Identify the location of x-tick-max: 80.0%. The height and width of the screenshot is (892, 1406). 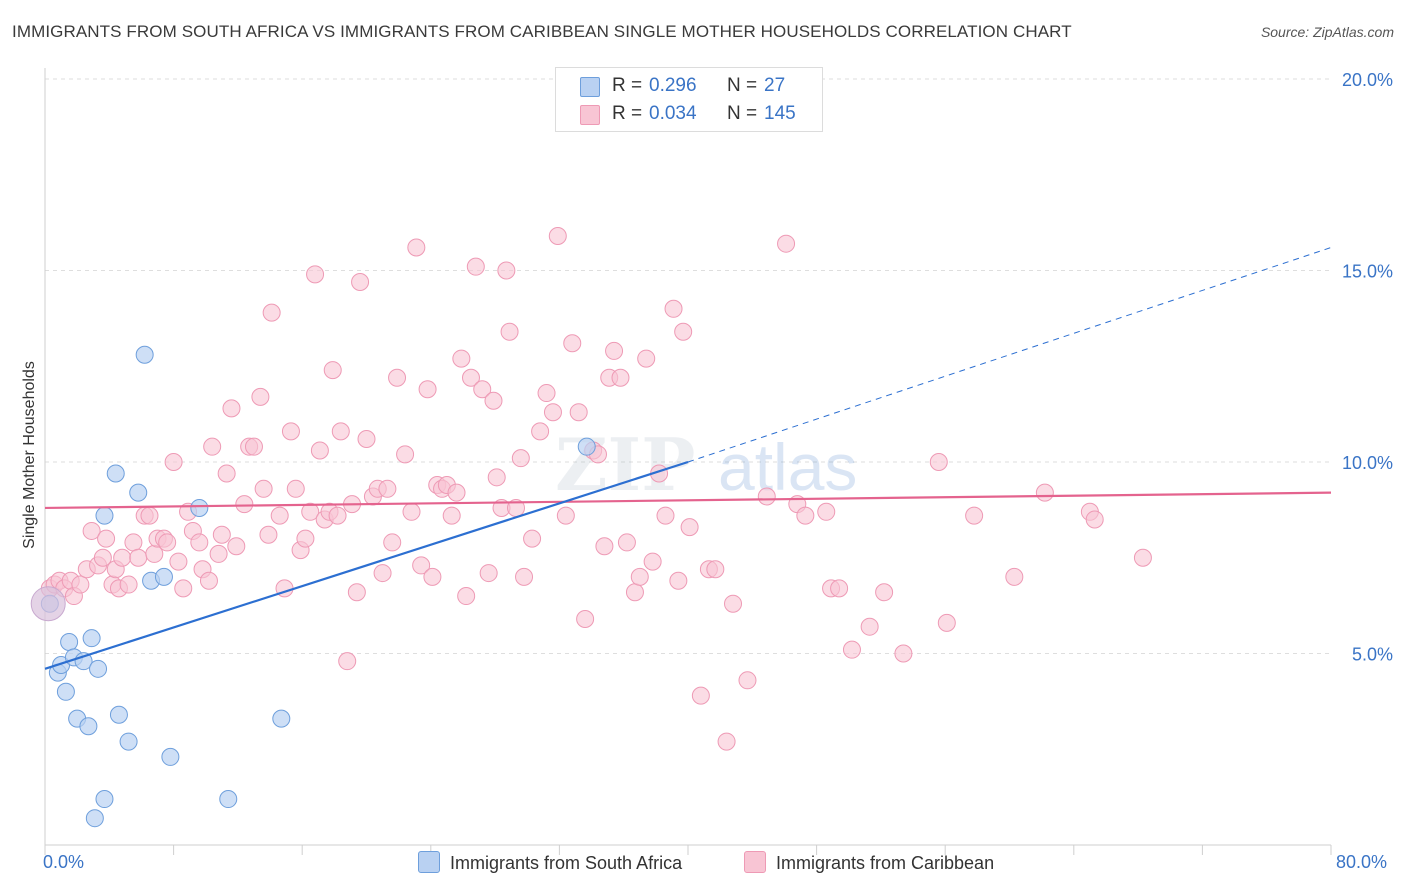
(1362, 862).